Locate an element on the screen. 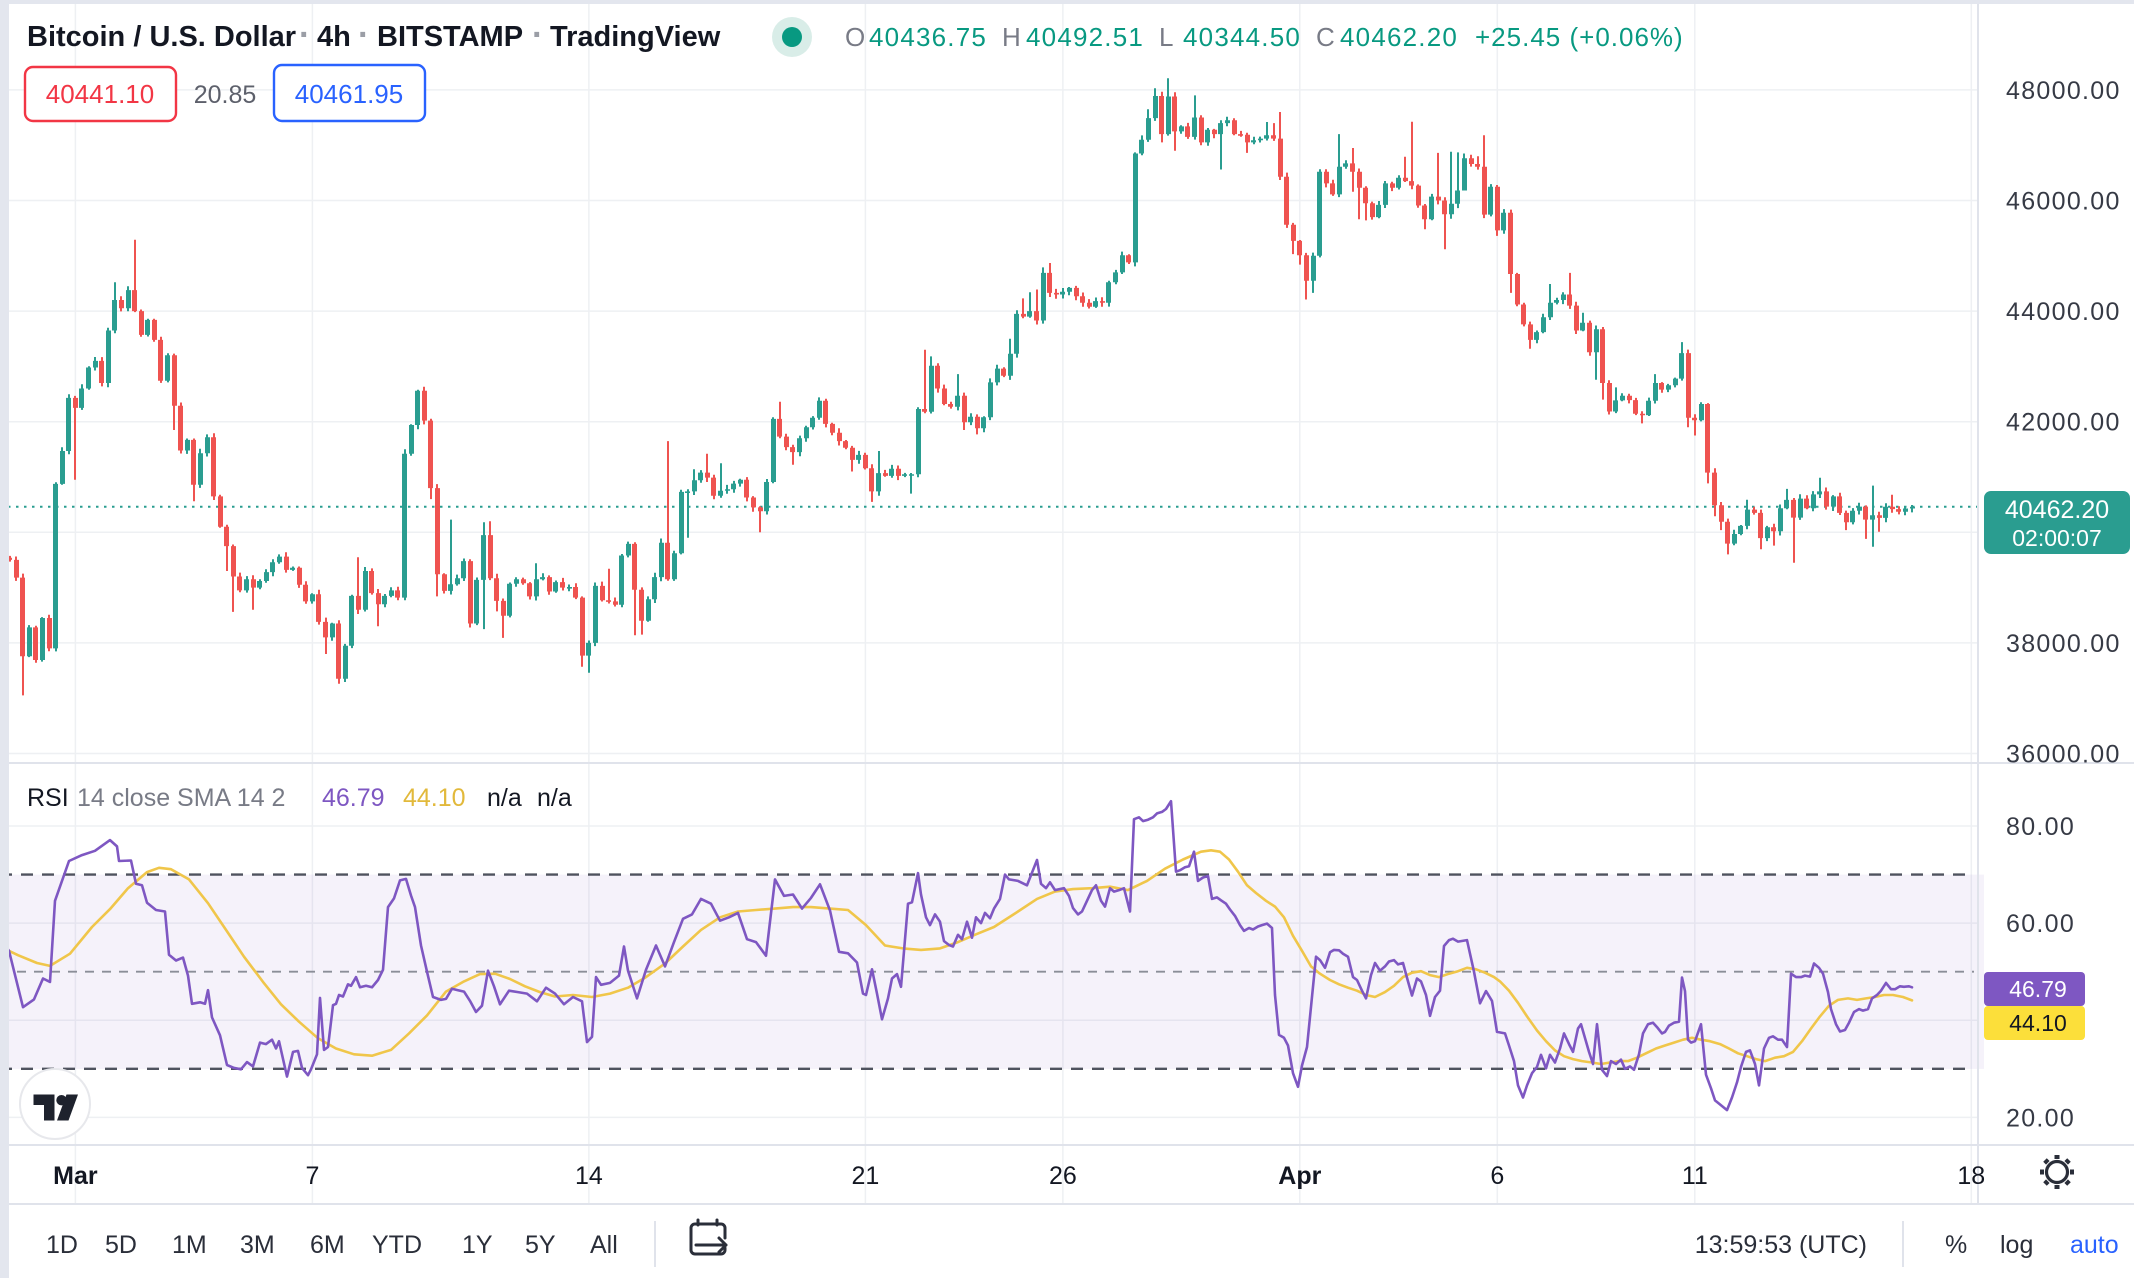 The width and height of the screenshot is (2134, 1278). svg-text: 20.00 is located at coordinates (2040, 1118).